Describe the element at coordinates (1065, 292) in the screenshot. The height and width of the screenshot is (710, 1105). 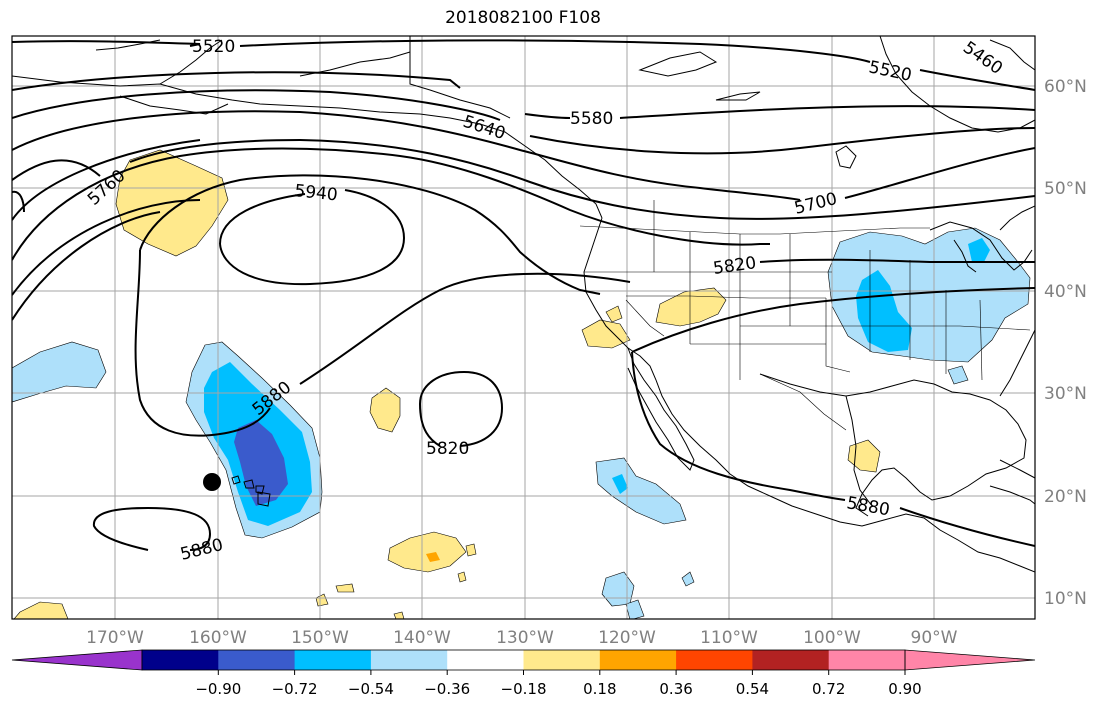
I see `lat-tick-label: 40°N` at that location.